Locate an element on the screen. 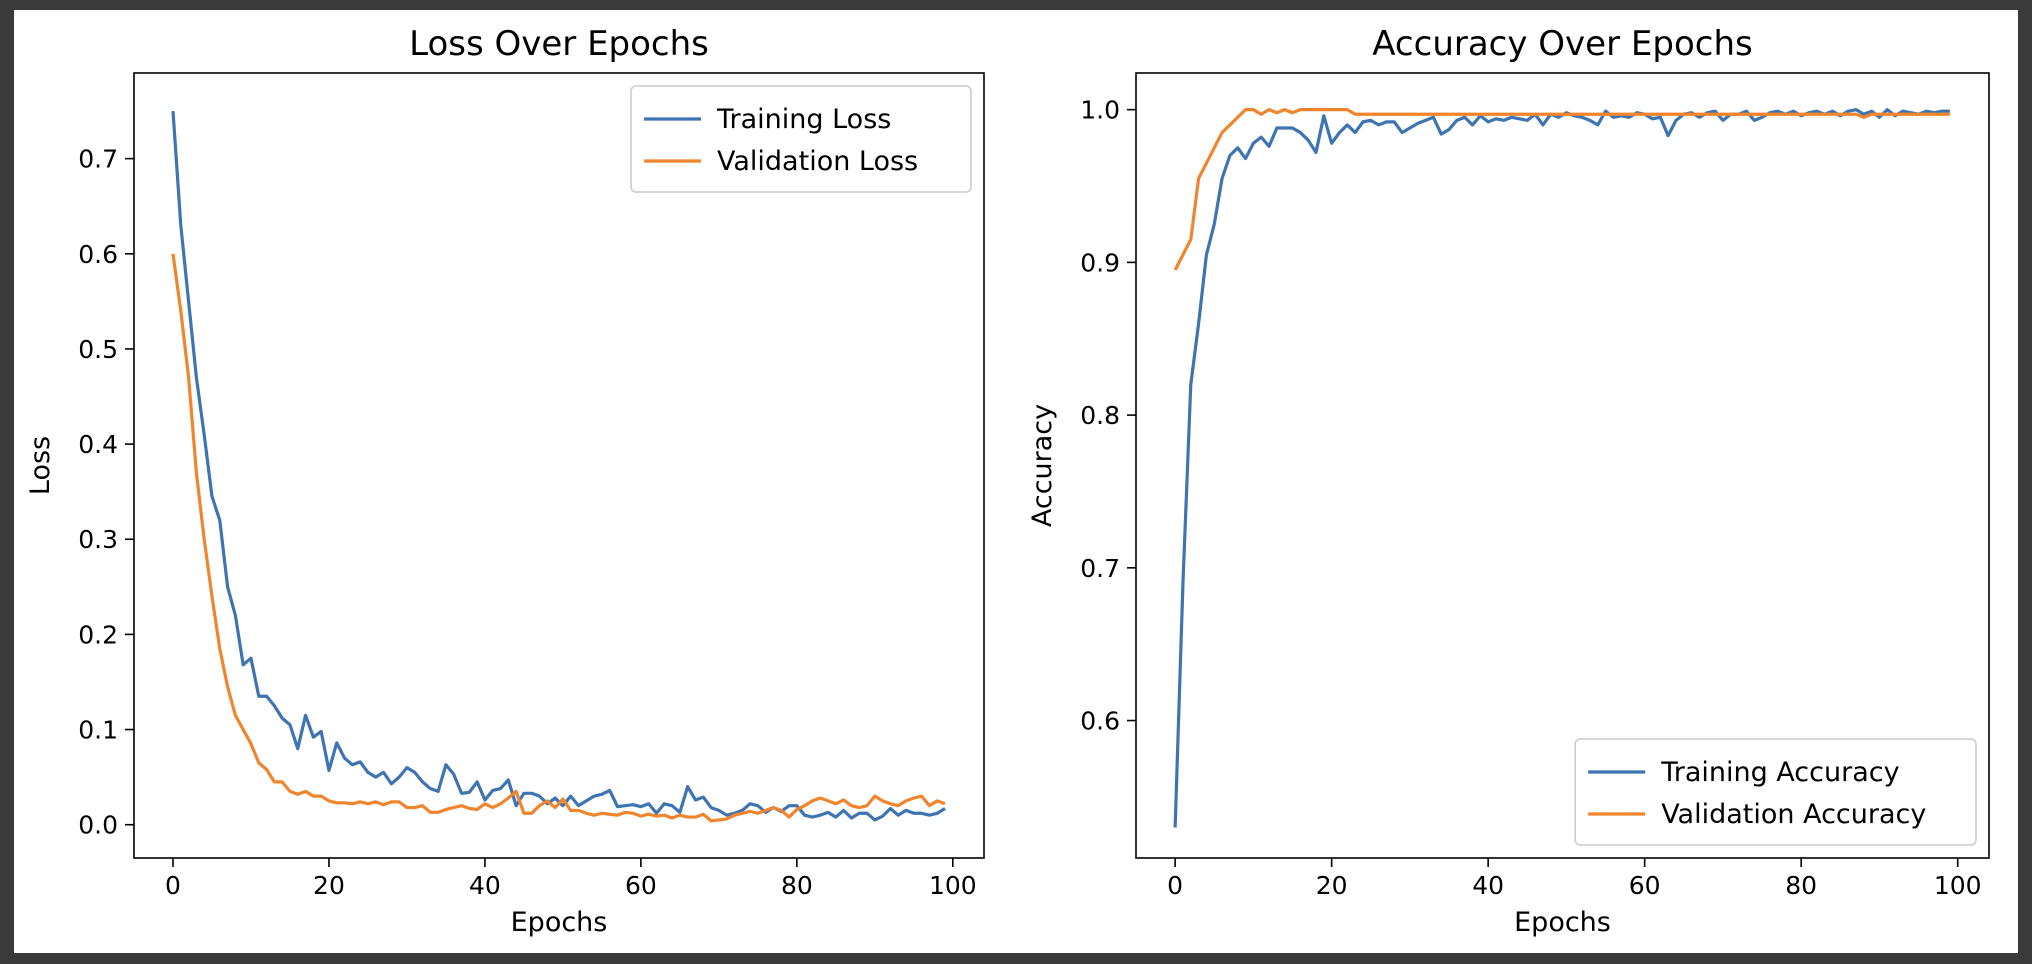  chart-title: Loss Over Epochs is located at coordinates (559, 44).